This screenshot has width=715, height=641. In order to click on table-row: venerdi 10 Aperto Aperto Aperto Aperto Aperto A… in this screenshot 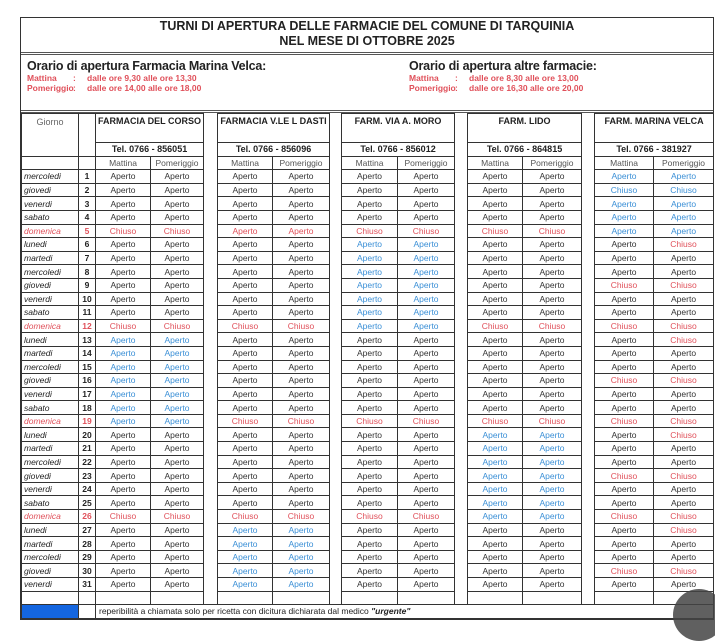, I will do `click(368, 299)`.